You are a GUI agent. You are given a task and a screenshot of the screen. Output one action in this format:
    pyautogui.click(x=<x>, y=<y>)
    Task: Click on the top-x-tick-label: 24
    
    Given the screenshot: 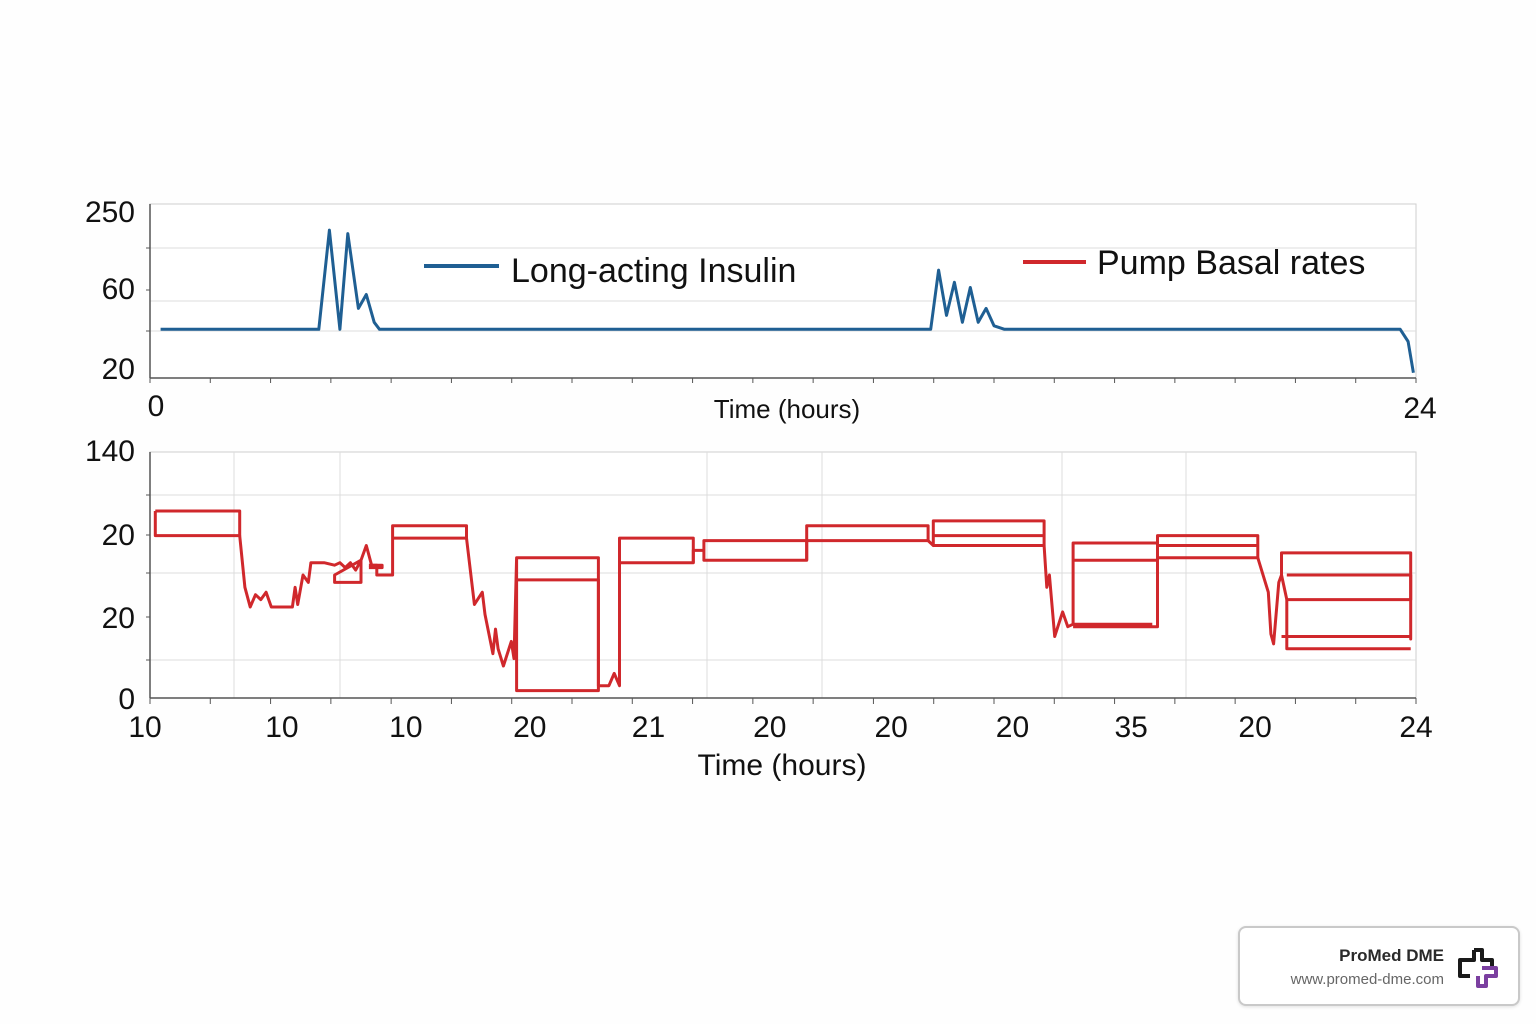 What is the action you would take?
    pyautogui.click(x=1419, y=408)
    